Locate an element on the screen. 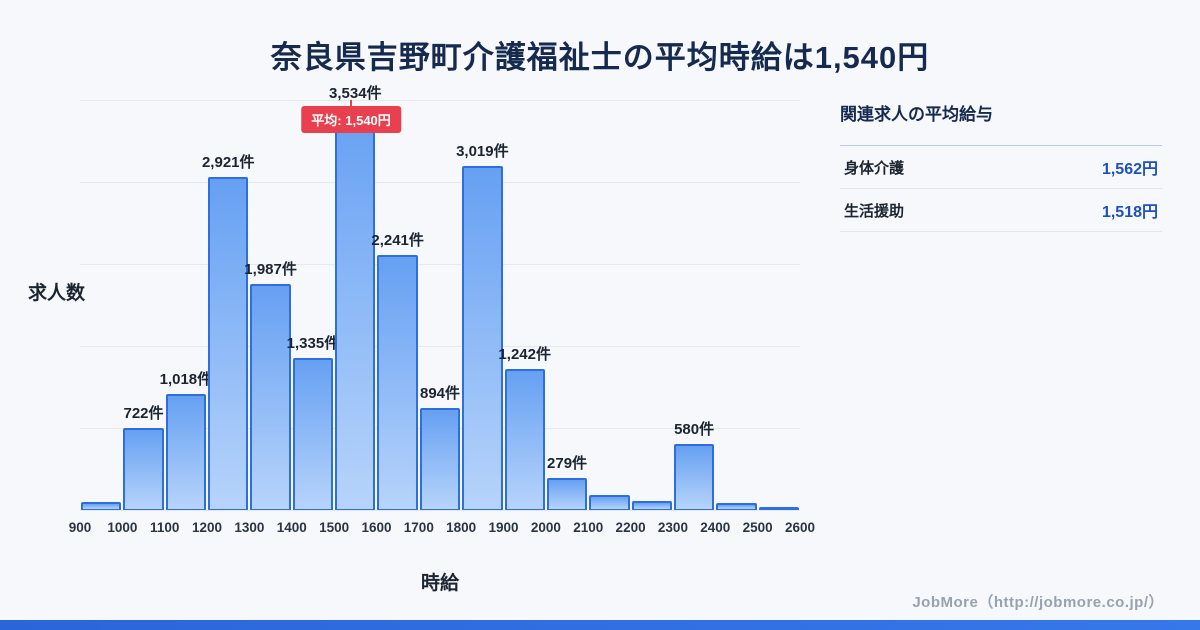 The image size is (1200, 630). x-axis-label: 時給 is located at coordinates (439, 583).